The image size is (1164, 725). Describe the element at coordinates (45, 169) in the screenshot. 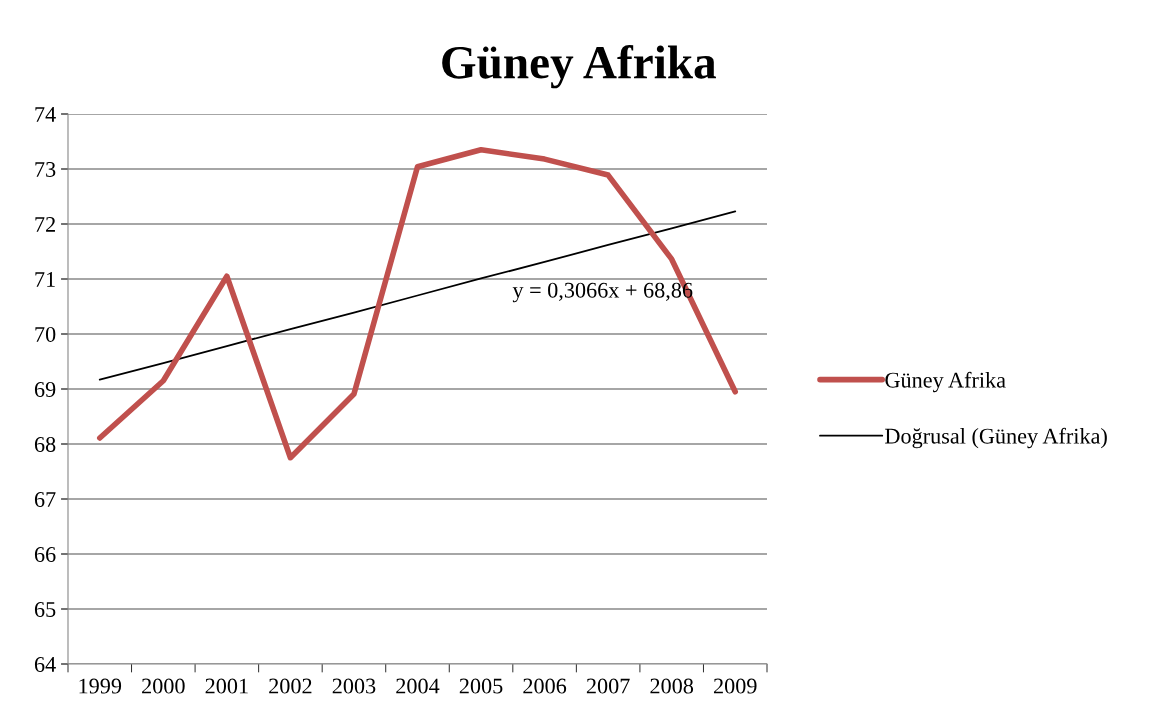

I see `y-tick-label: 73` at that location.